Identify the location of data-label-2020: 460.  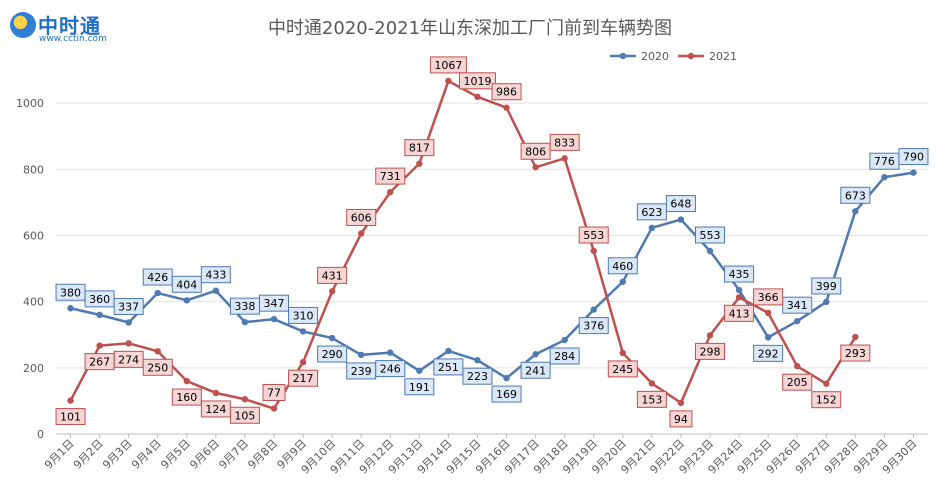
(622, 266).